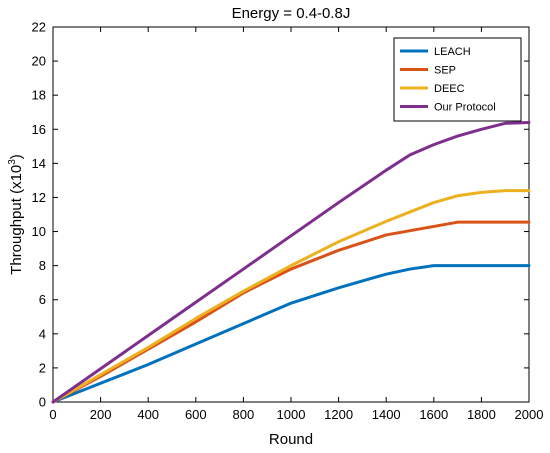 The height and width of the screenshot is (453, 550). What do you see at coordinates (529, 414) in the screenshot?
I see `x-tick-label: 2000` at bounding box center [529, 414].